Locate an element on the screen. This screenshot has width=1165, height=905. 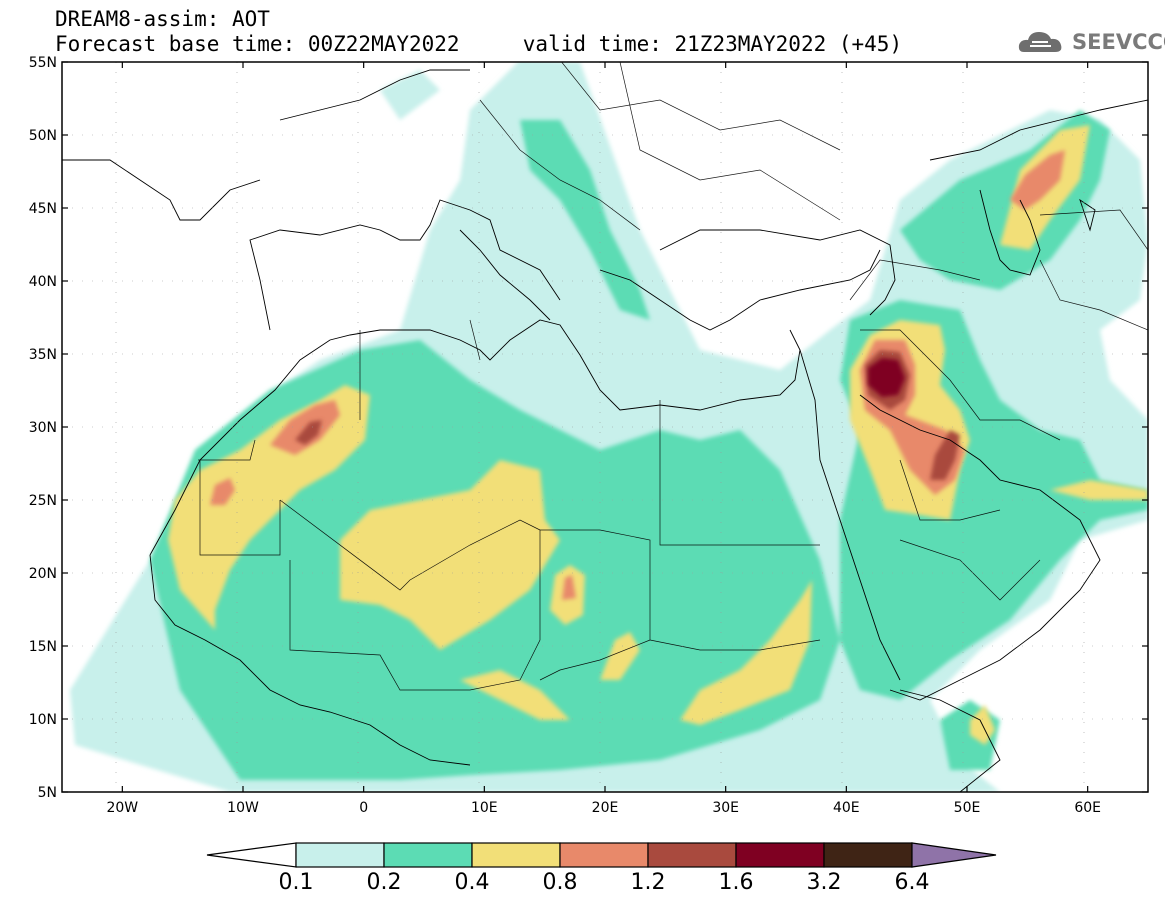
colorbar-label: 1.2 is located at coordinates (648, 882).